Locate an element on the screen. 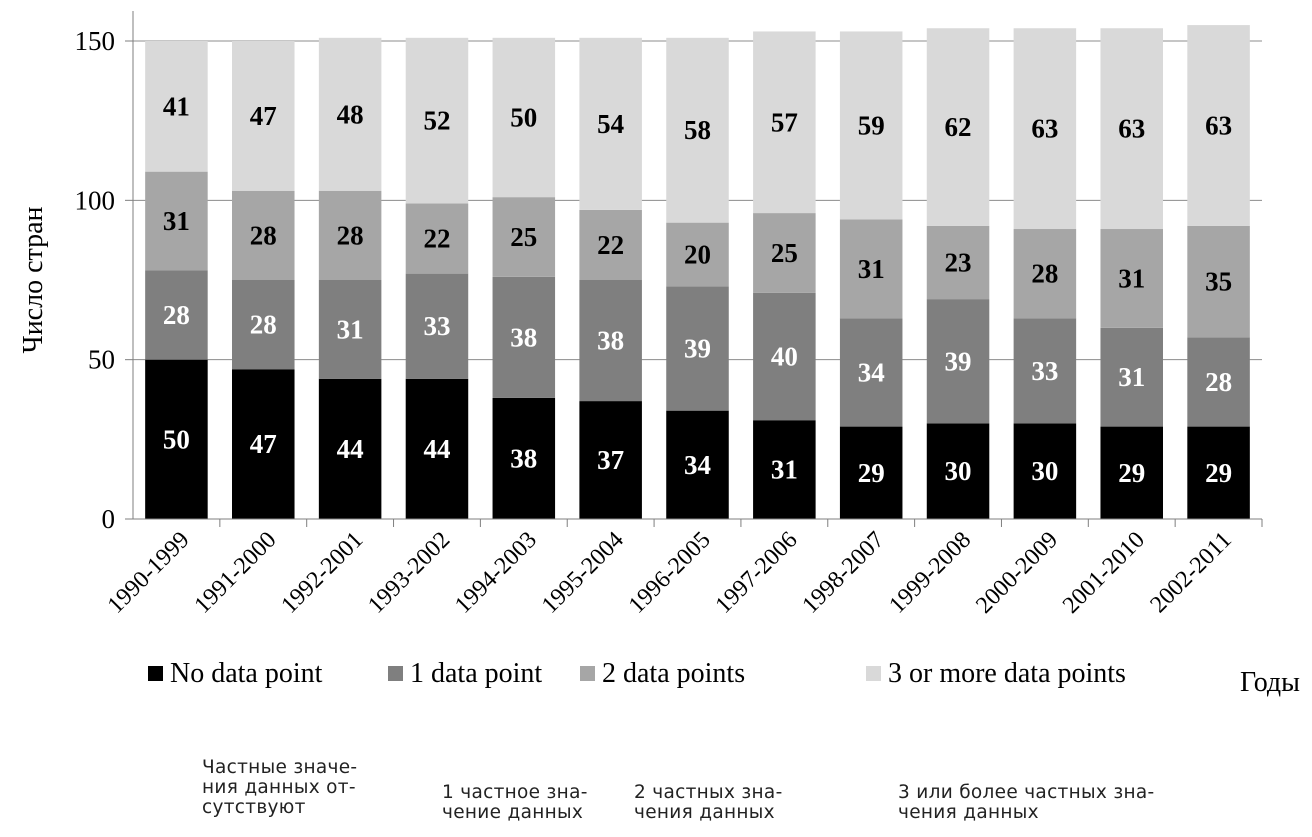 The image size is (1312, 837). x-tick-label: 2001-2010 is located at coordinates (1104, 573).